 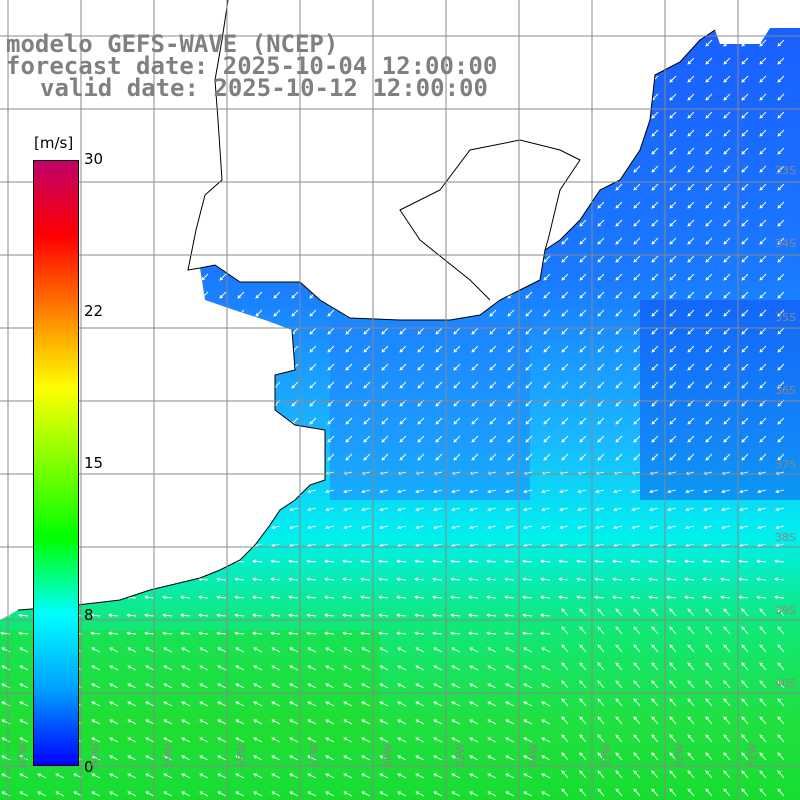 What do you see at coordinates (241, 755) in the screenshot?
I see `lon-label: 58W` at bounding box center [241, 755].